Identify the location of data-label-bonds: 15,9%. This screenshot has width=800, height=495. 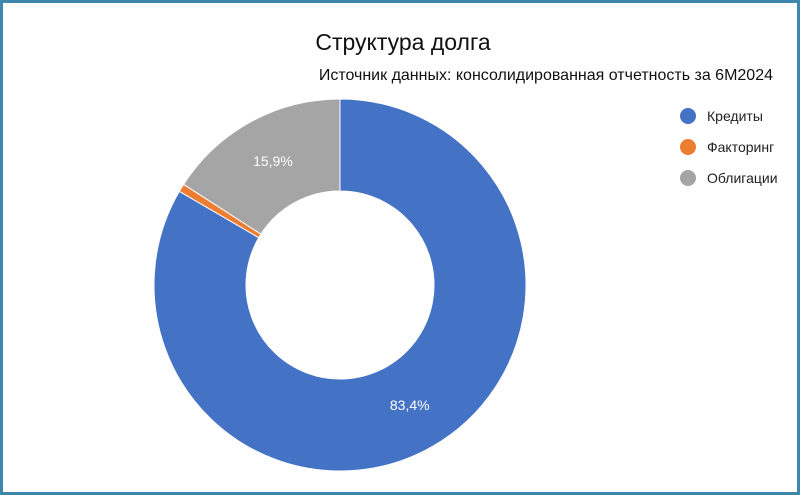
(273, 161).